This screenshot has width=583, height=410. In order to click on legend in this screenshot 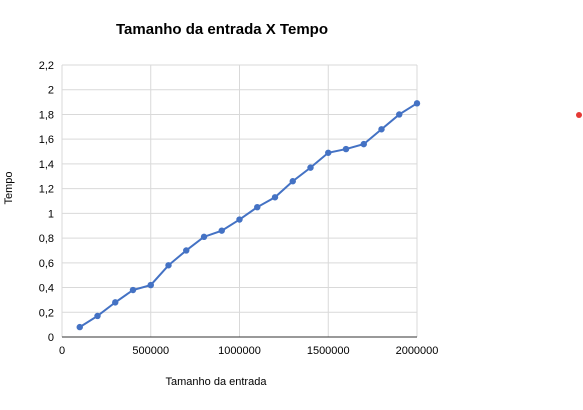, I will do `click(579, 115)`.